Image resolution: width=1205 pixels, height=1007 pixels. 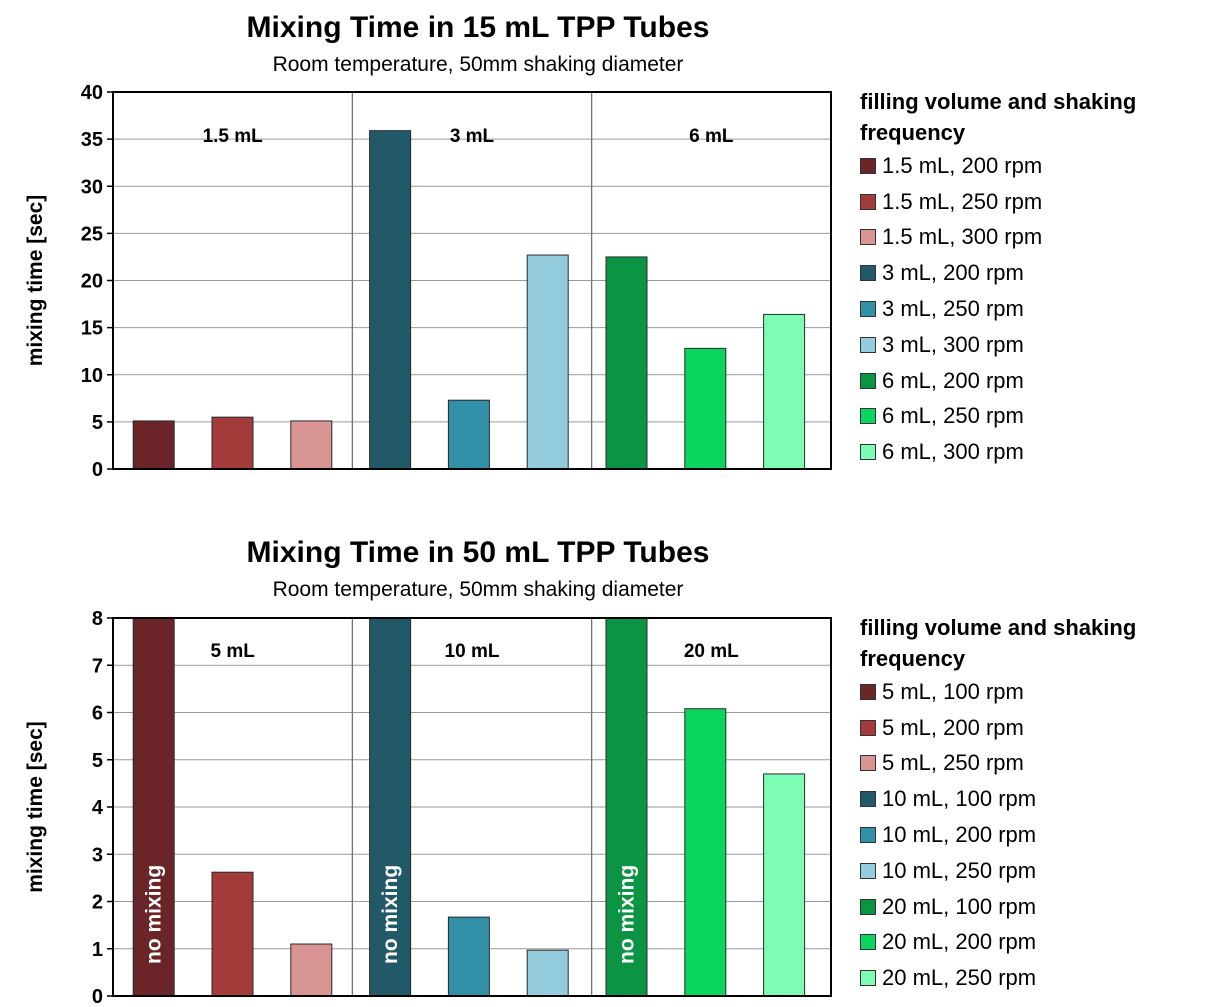 What do you see at coordinates (92, 282) in the screenshot?
I see `y-tick-label: 20` at bounding box center [92, 282].